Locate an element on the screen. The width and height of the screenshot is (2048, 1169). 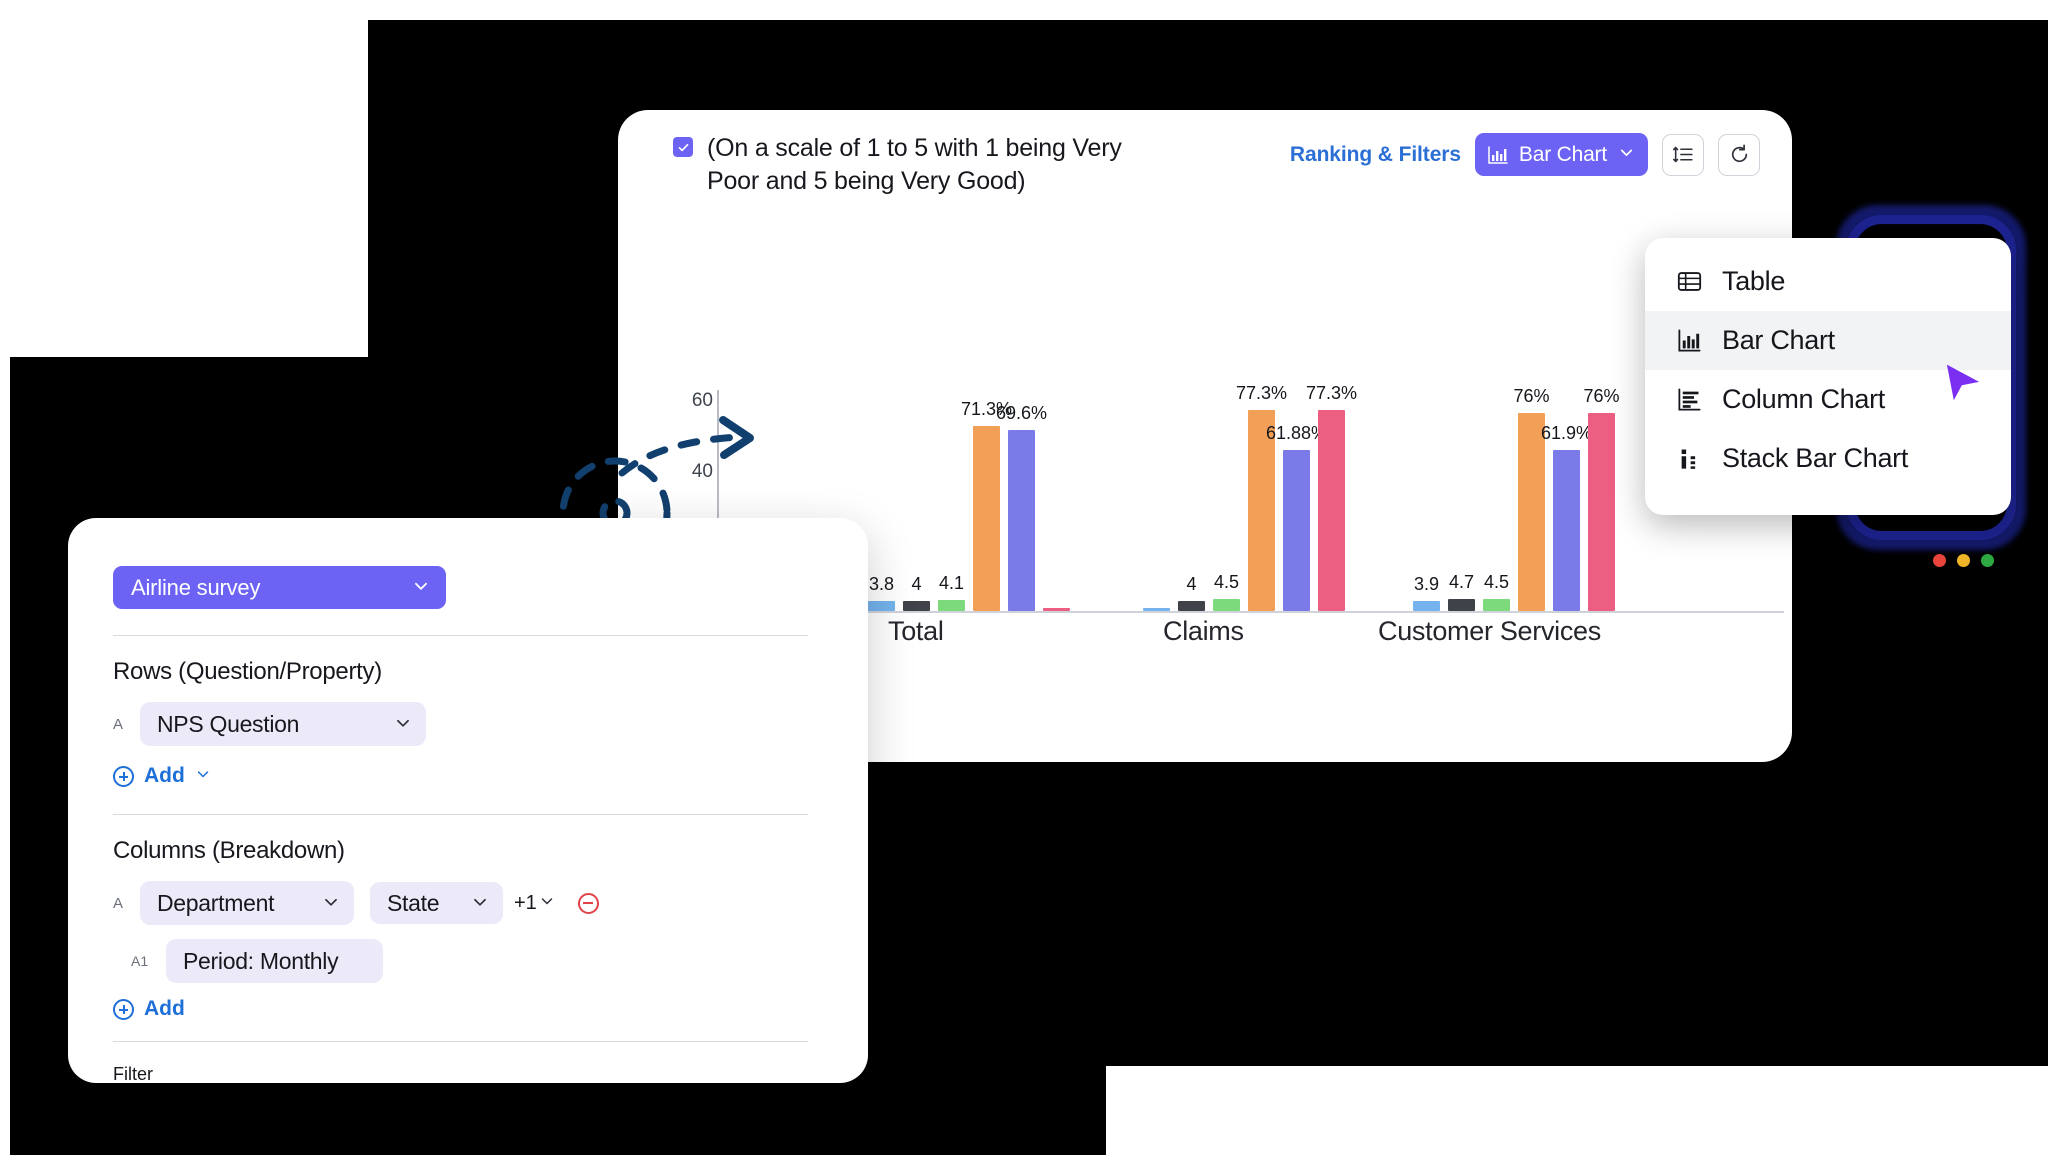
bar-value-label: 3.9 is located at coordinates (1426, 583).